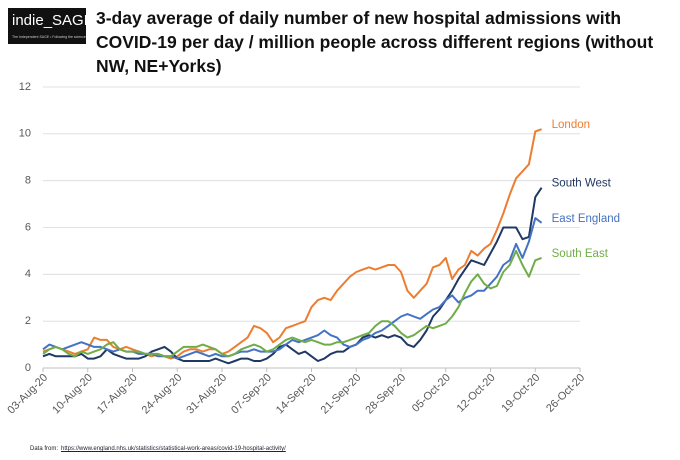  Describe the element at coordinates (582, 184) in the screenshot. I see `series-label: South West` at that location.